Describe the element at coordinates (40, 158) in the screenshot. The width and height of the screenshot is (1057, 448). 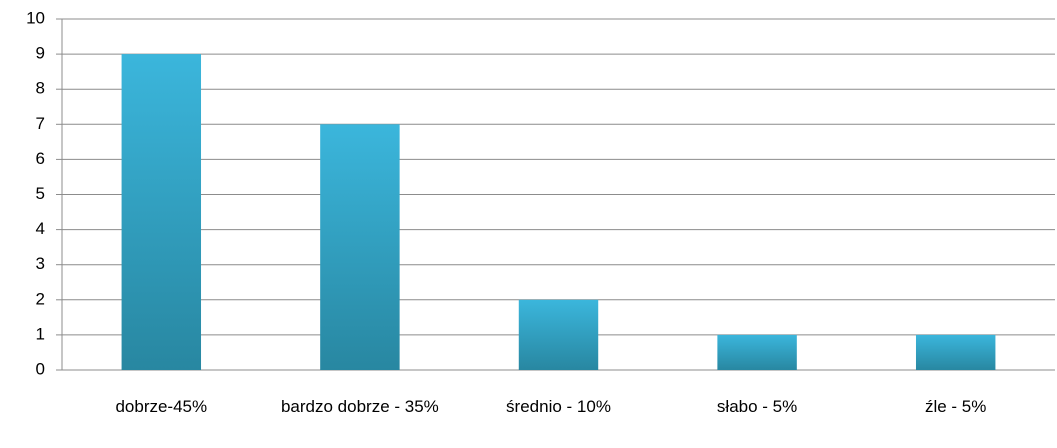
I see `y-tick-label: 6` at that location.